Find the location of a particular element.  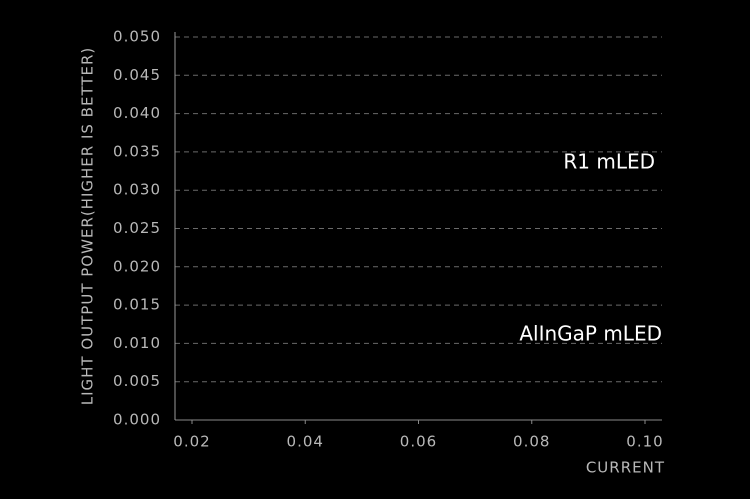

series-label: AlInGaP mLED is located at coordinates (590, 334).